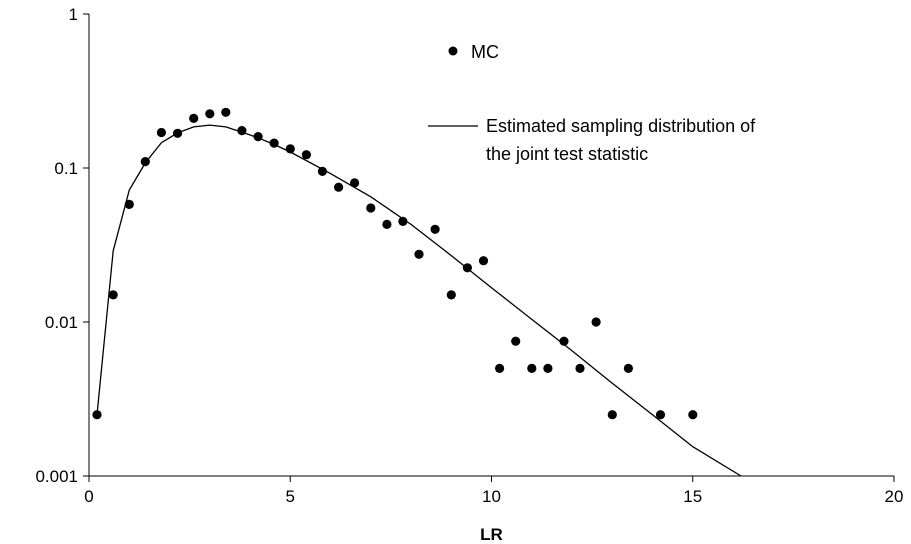  I want to click on y-tick-label: 0.01, so click(61, 322).